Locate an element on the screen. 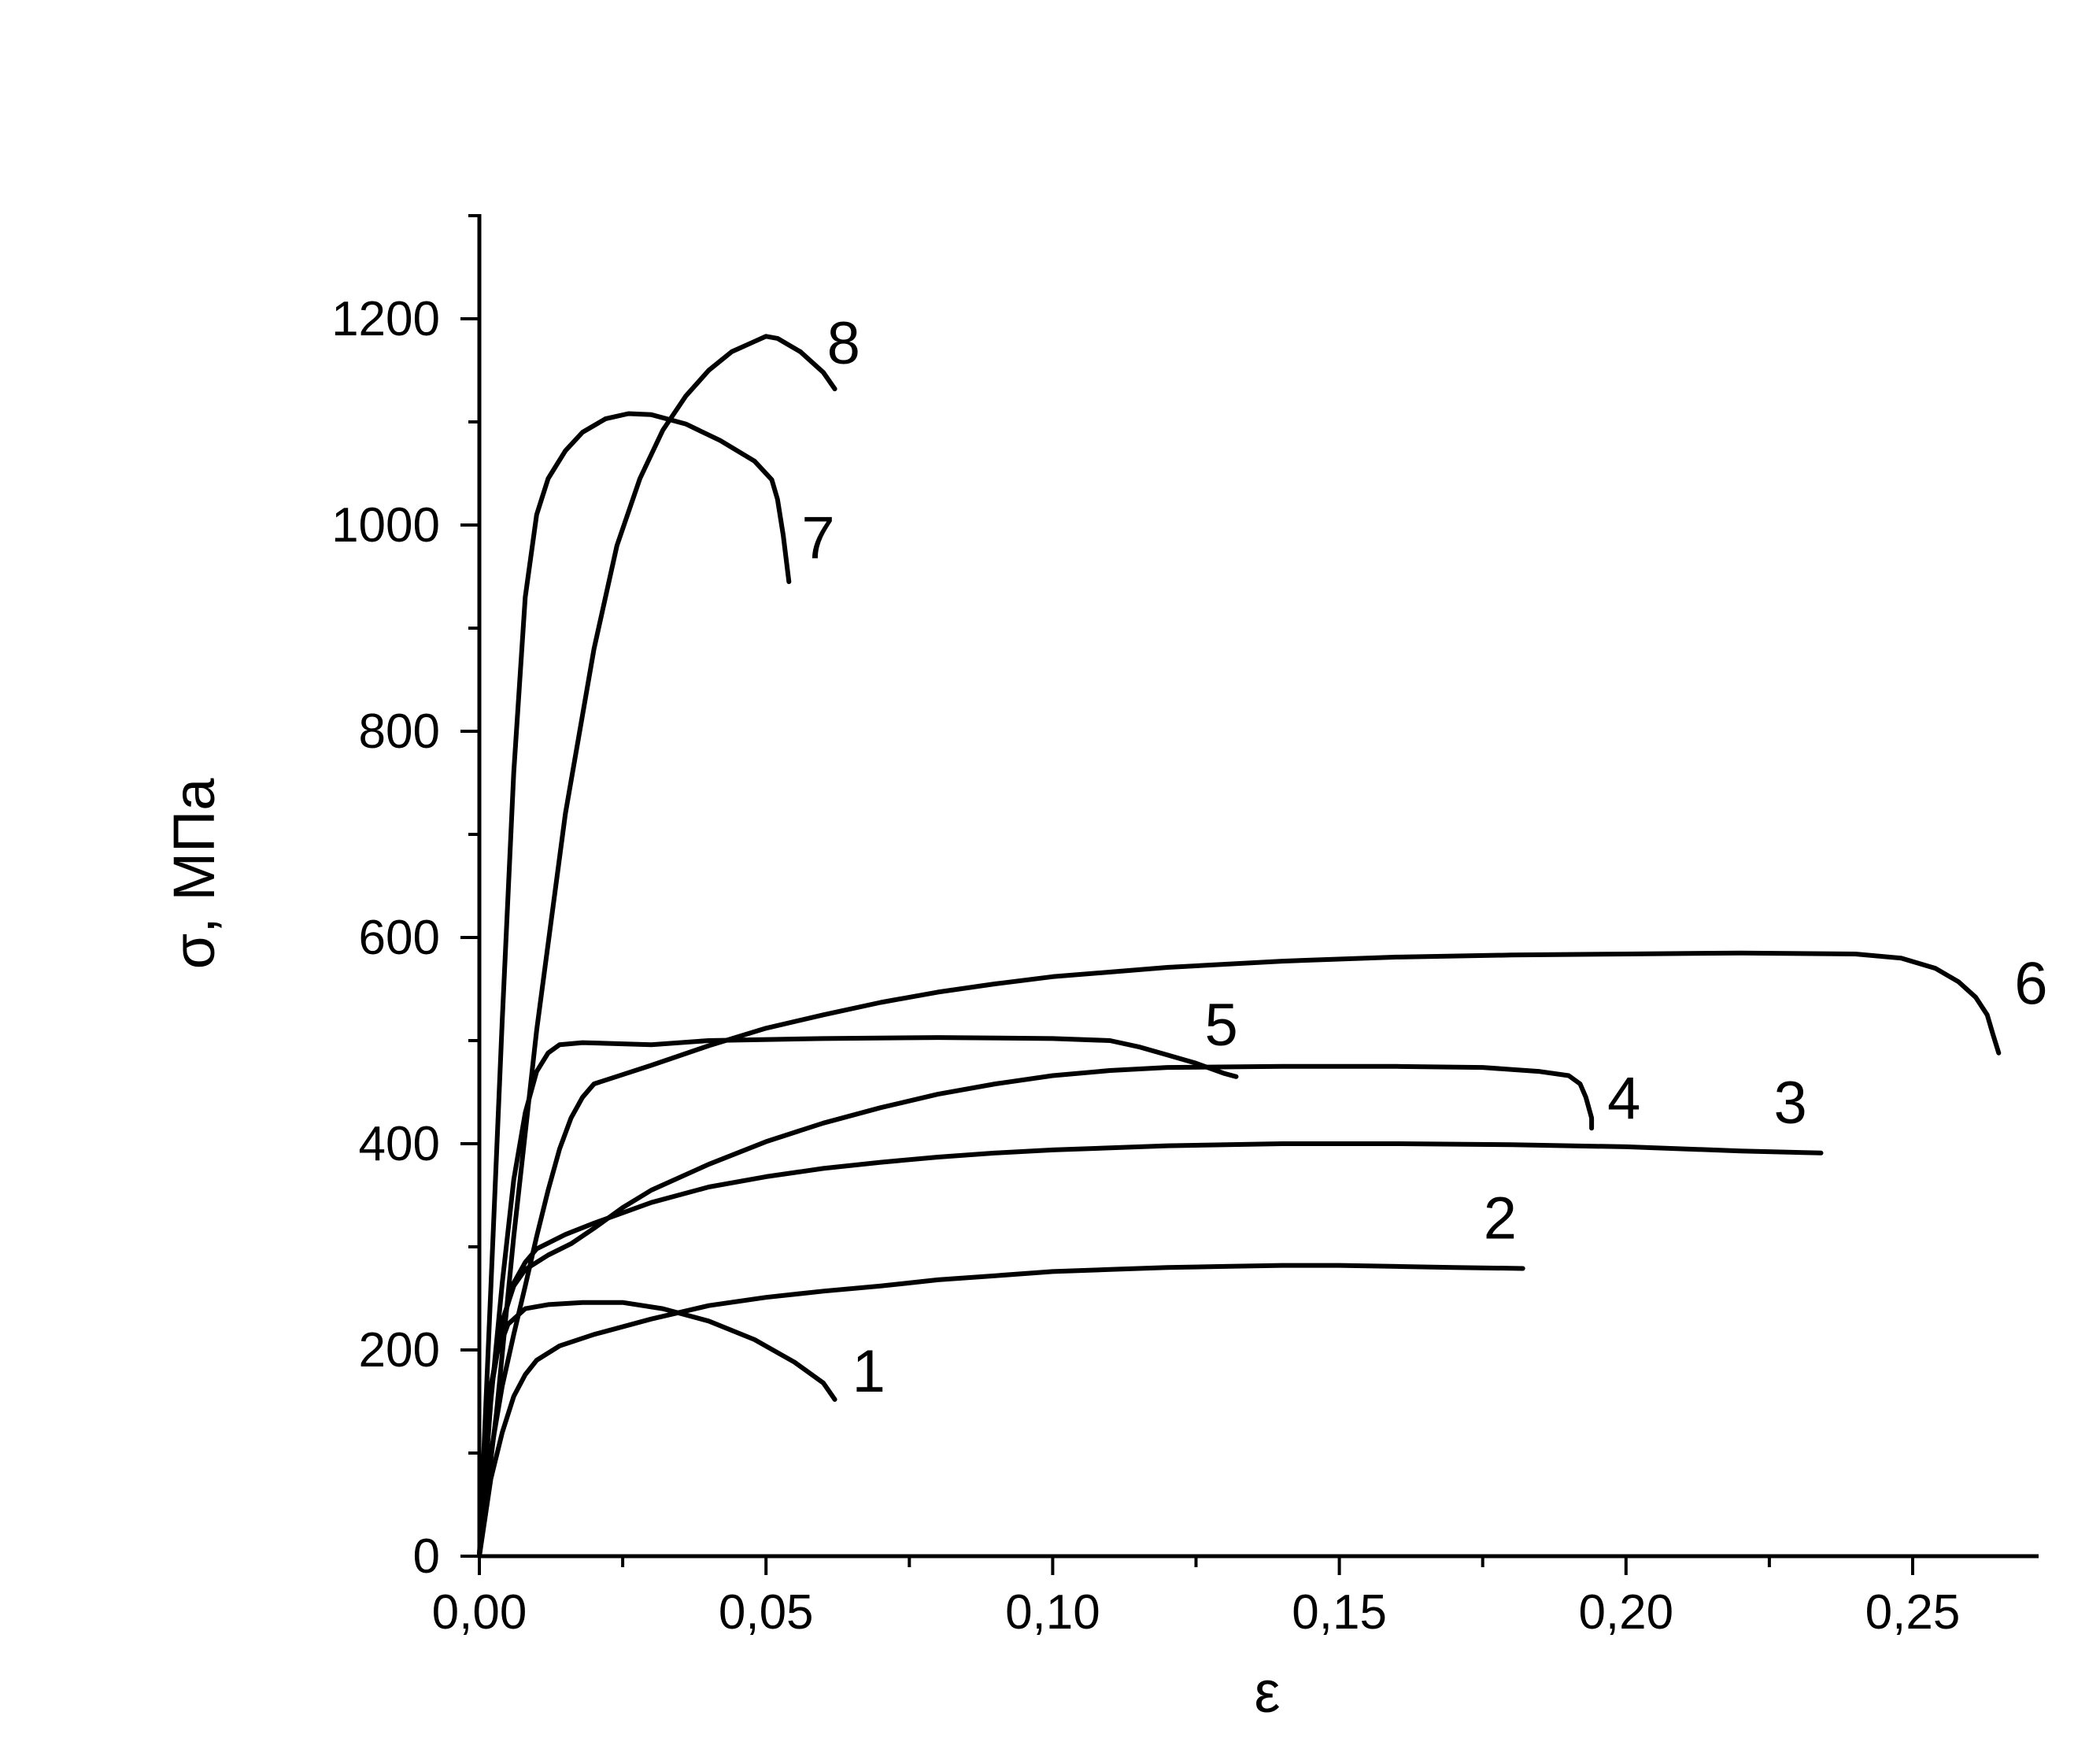 The height and width of the screenshot is (1738, 2100). y-tick-label: 200 is located at coordinates (399, 1350).